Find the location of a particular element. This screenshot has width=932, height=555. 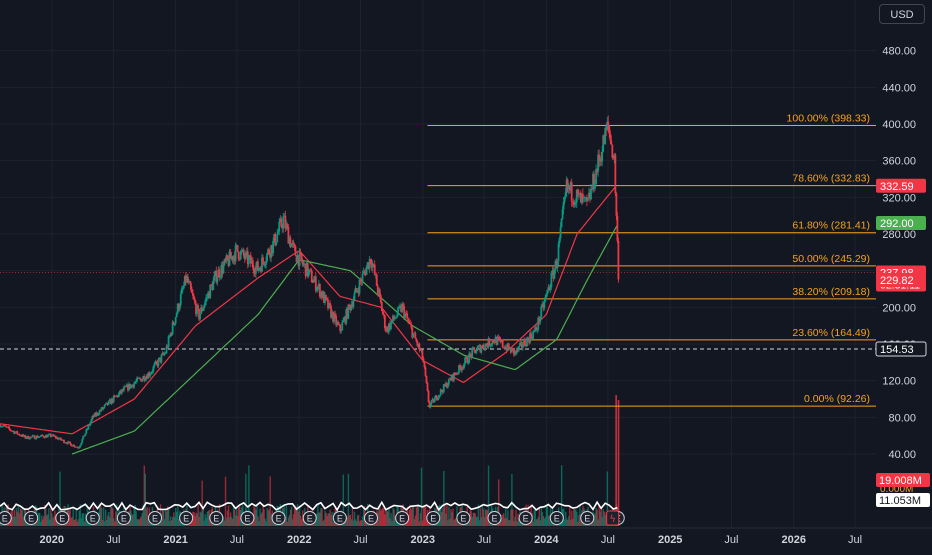

price-axis-tick-label: 120.00 is located at coordinates (899, 382).